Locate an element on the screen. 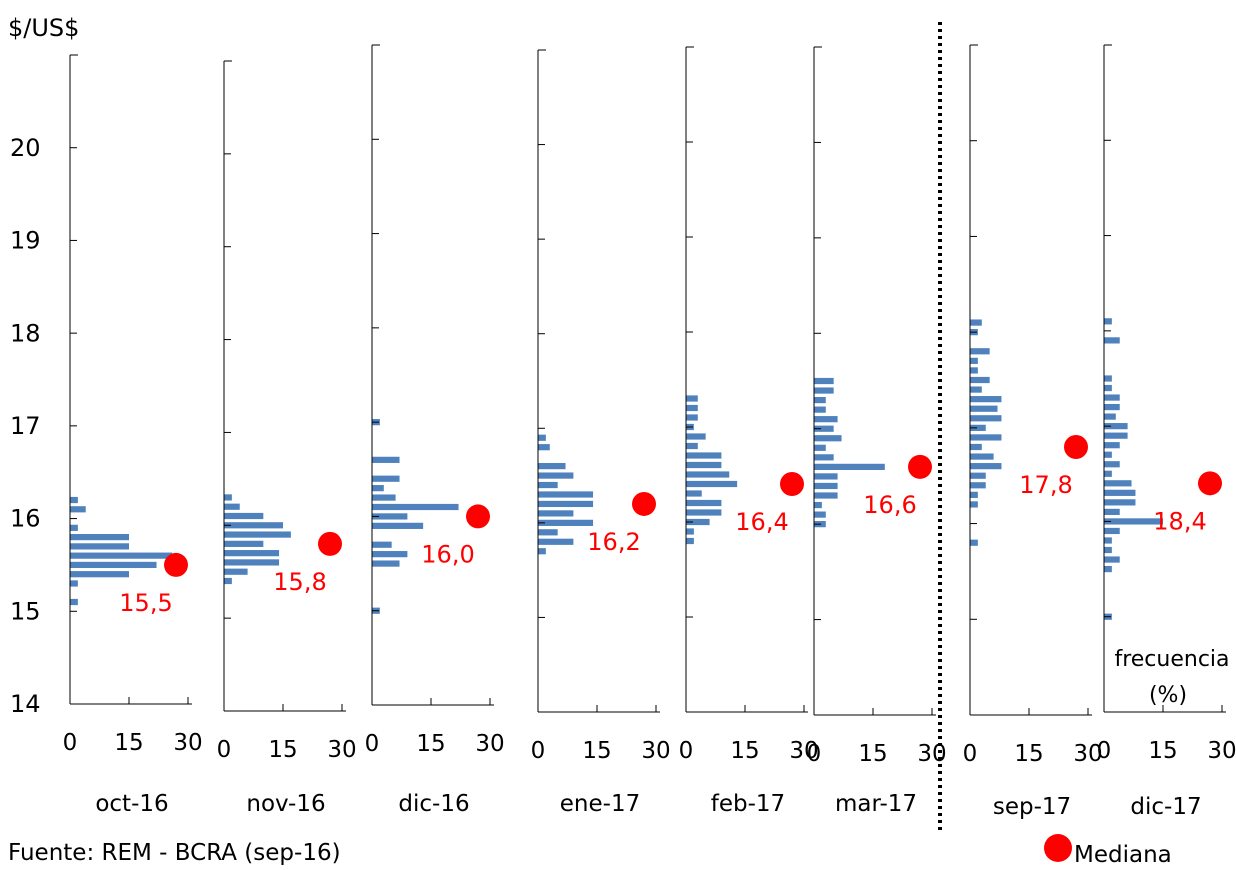 This screenshot has width=1236, height=870. panel-dic-17: 0 15 30 dic-17 18,4 is located at coordinates (1166, 432).